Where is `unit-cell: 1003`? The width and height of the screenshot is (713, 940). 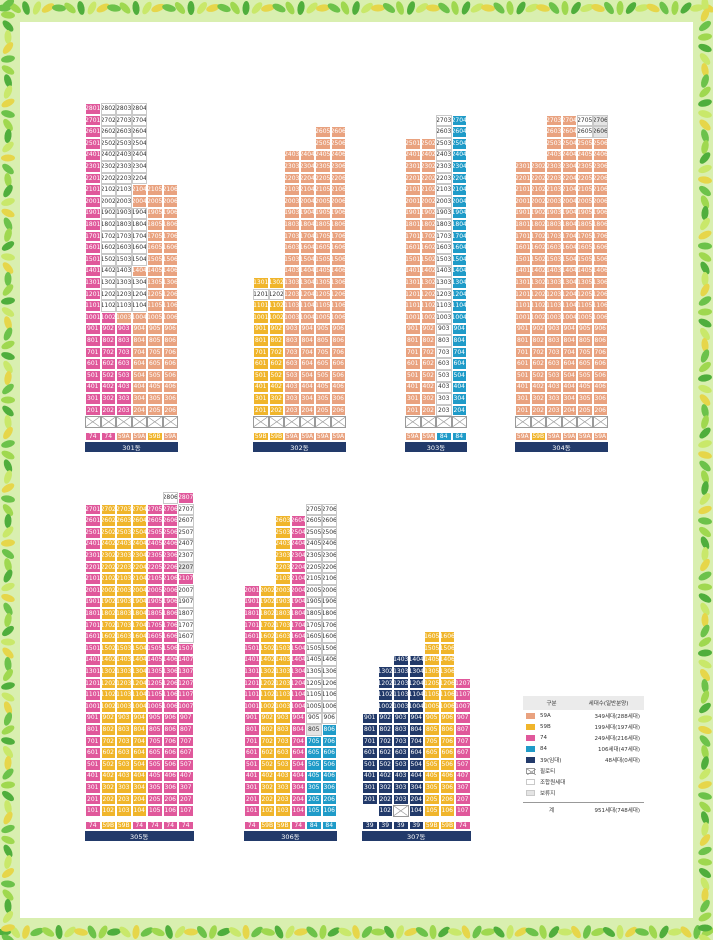
unit-cell: 1003 is located at coordinates (554, 318).